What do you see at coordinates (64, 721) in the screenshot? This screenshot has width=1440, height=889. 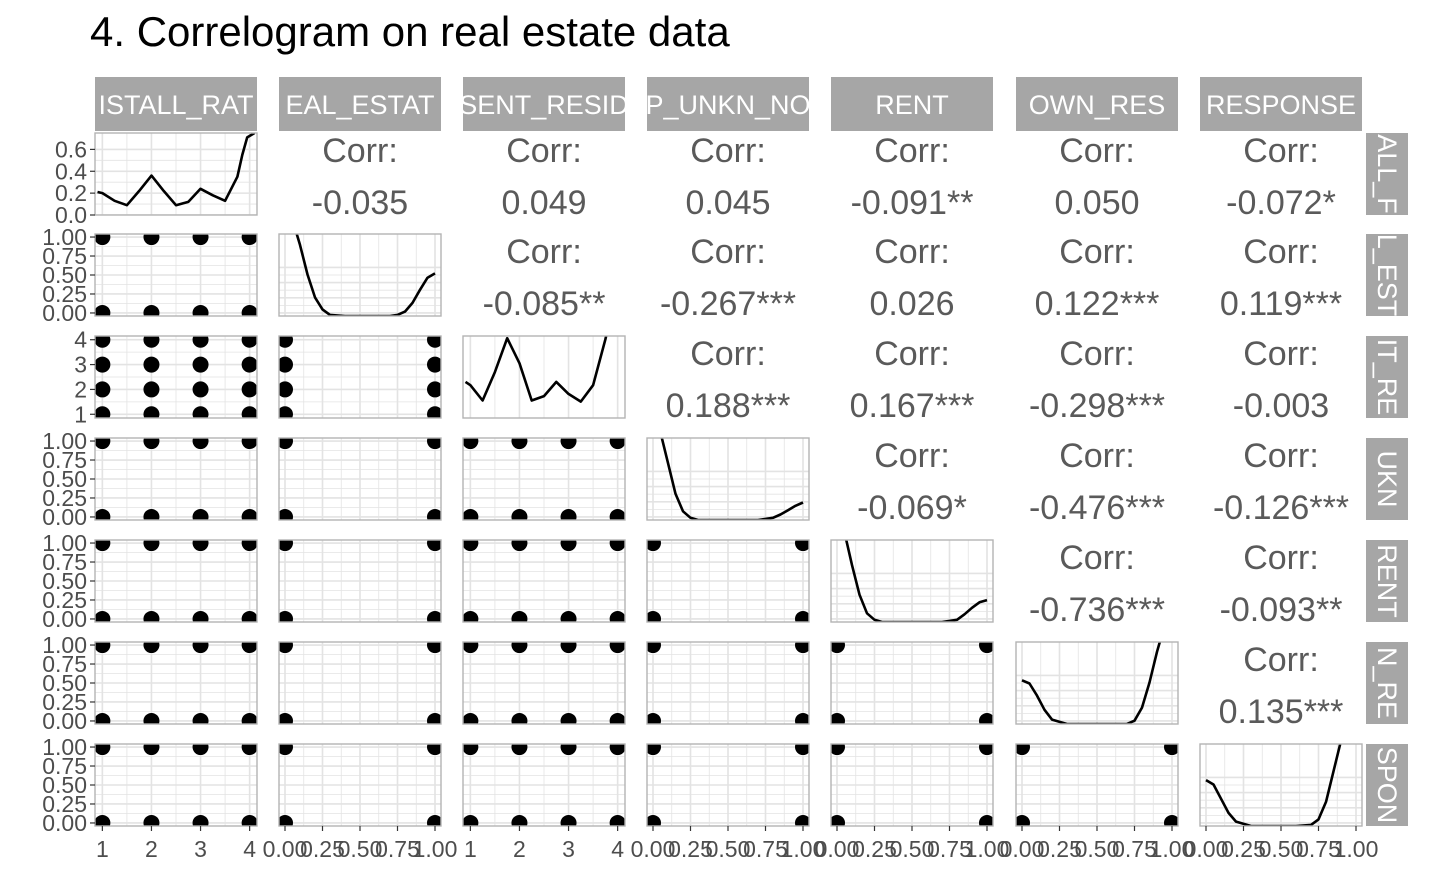 I see `y-tick-label: 0.00` at bounding box center [64, 721].